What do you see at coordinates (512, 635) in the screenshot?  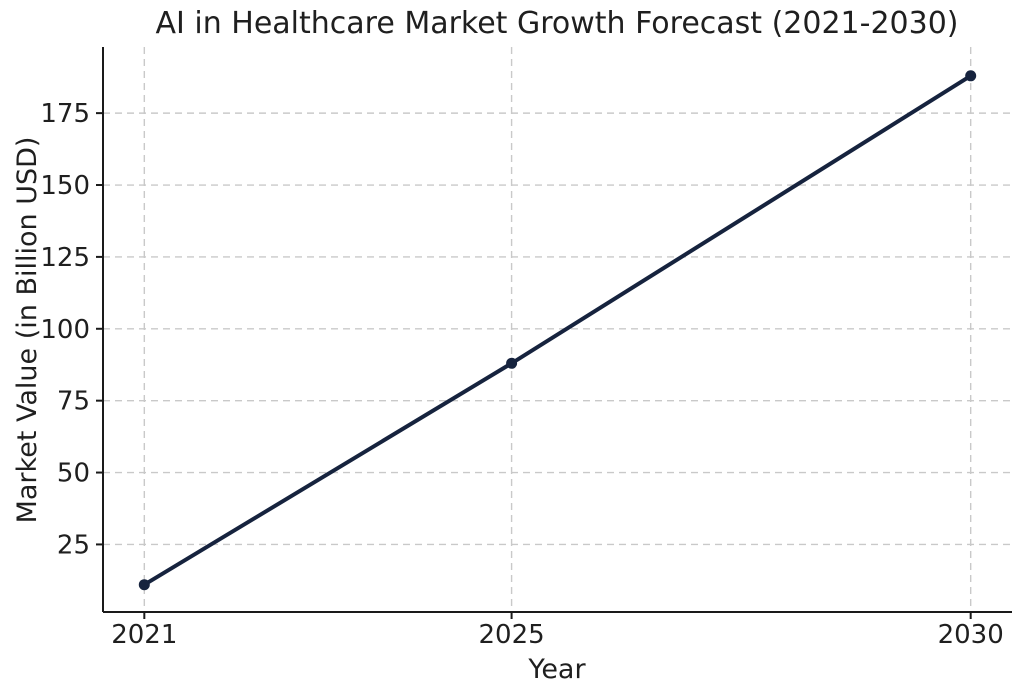 I see `x-tick-label: 2025` at bounding box center [512, 635].